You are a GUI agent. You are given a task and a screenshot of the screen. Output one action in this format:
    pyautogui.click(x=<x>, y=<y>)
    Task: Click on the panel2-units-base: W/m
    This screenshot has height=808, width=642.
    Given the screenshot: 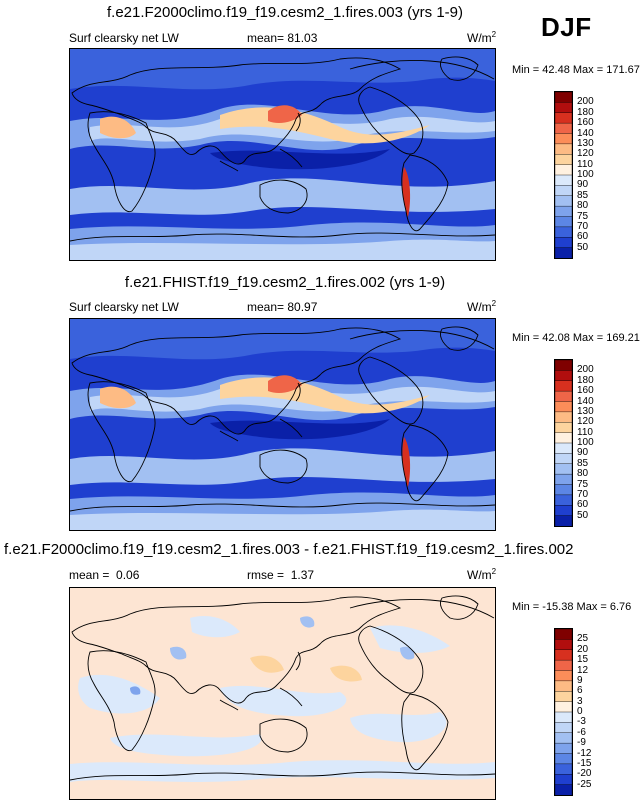 What is the action you would take?
    pyautogui.click(x=479, y=307)
    